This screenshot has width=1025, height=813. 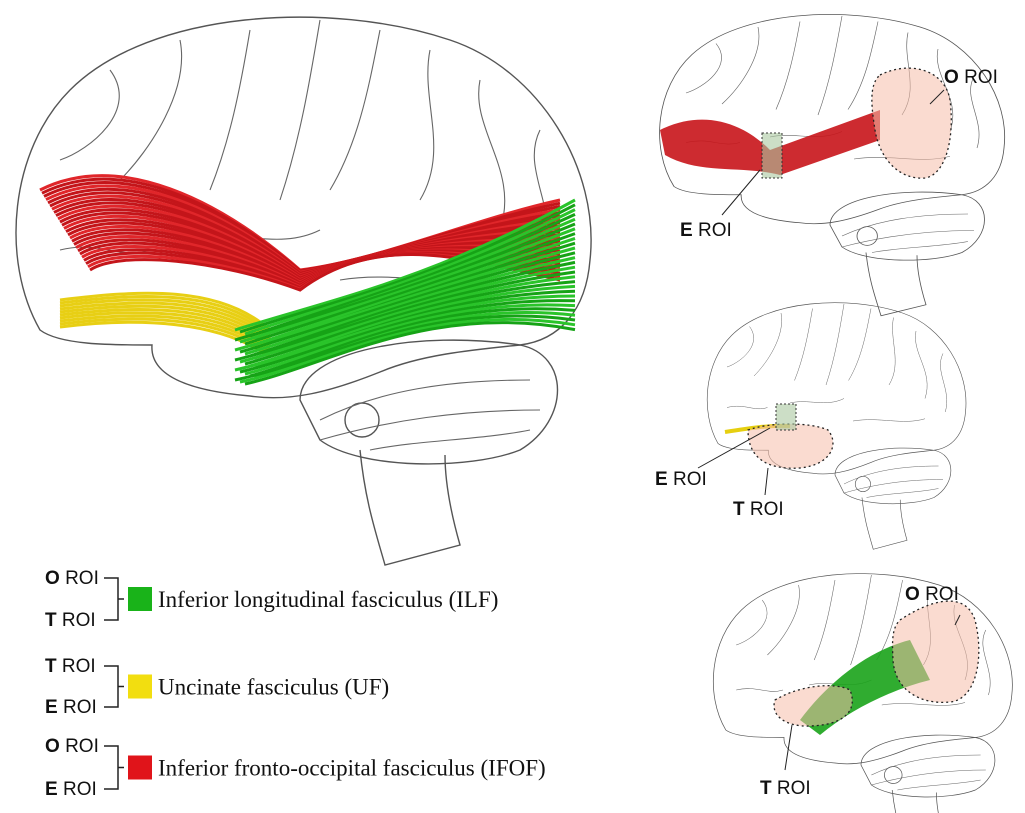 I want to click on fiber-bundles, so click(x=307, y=280).